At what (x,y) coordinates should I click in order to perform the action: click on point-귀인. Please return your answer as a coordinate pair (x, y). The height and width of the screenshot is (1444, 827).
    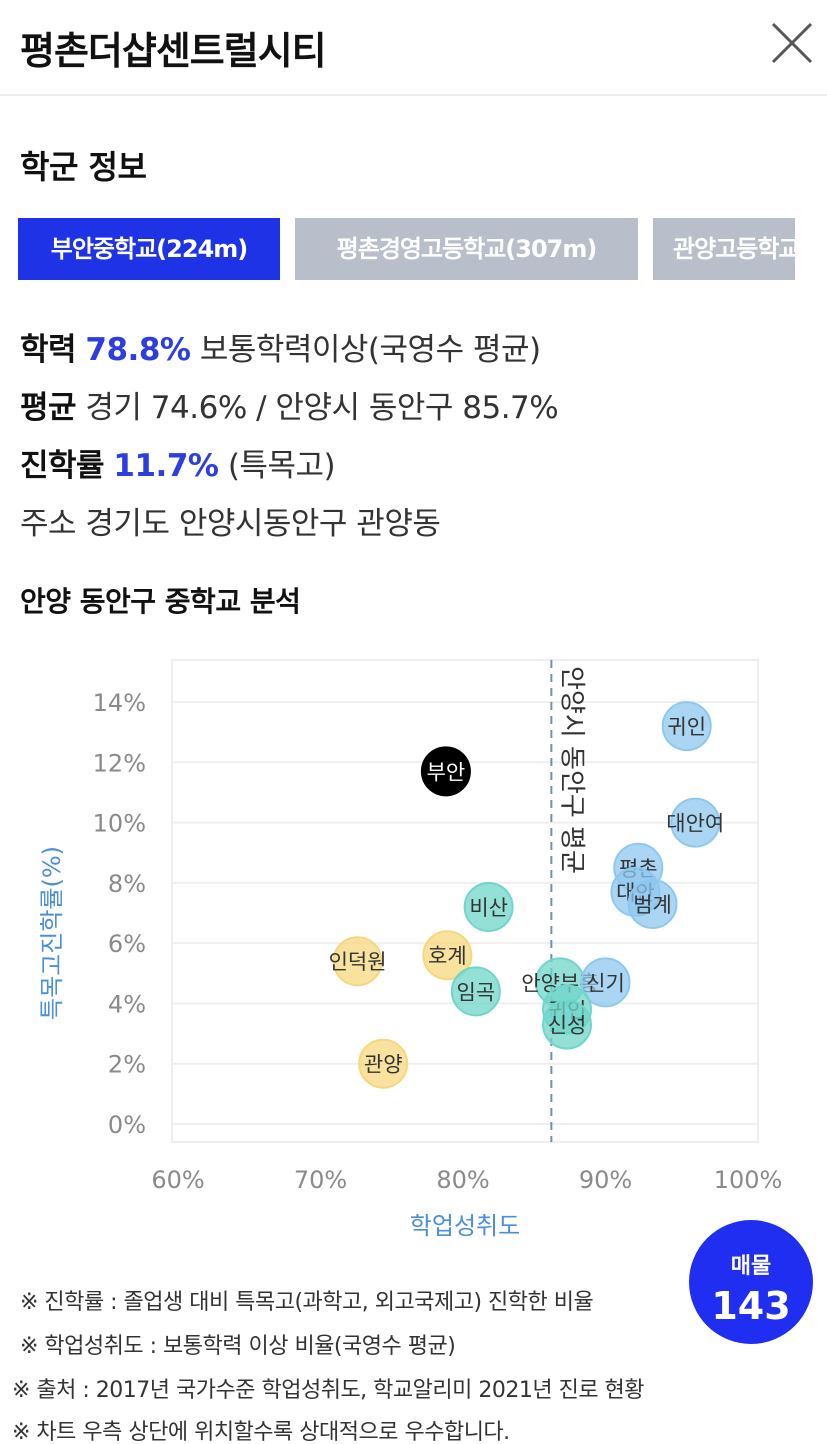
    Looking at the image, I should click on (686, 726).